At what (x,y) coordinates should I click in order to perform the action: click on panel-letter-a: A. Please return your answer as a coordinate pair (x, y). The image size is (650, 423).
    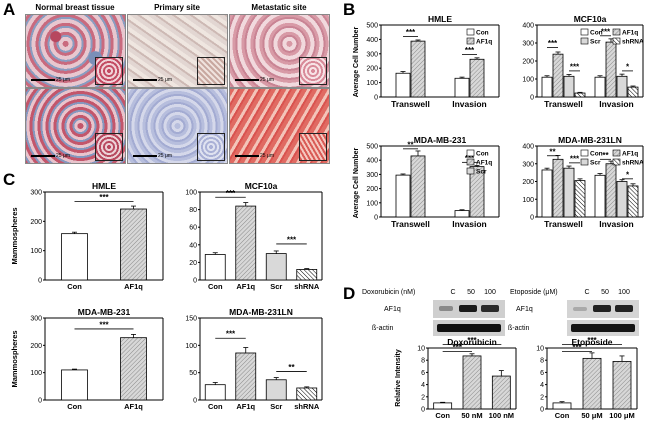
    Looking at the image, I should click on (9, 9).